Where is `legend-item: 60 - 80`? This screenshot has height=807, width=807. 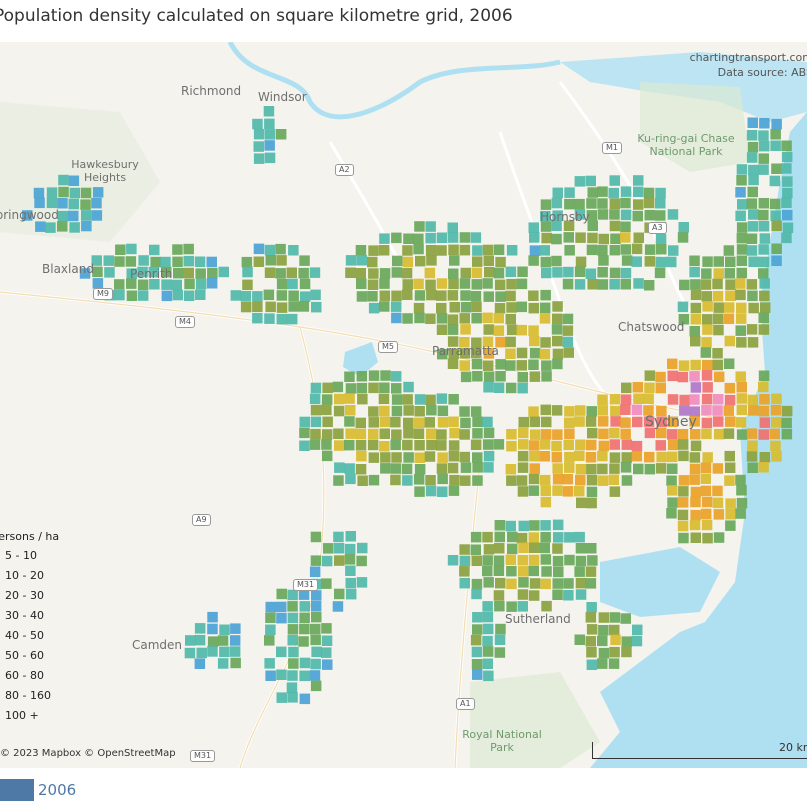
legend-item: 60 - 80 is located at coordinates (24, 675).